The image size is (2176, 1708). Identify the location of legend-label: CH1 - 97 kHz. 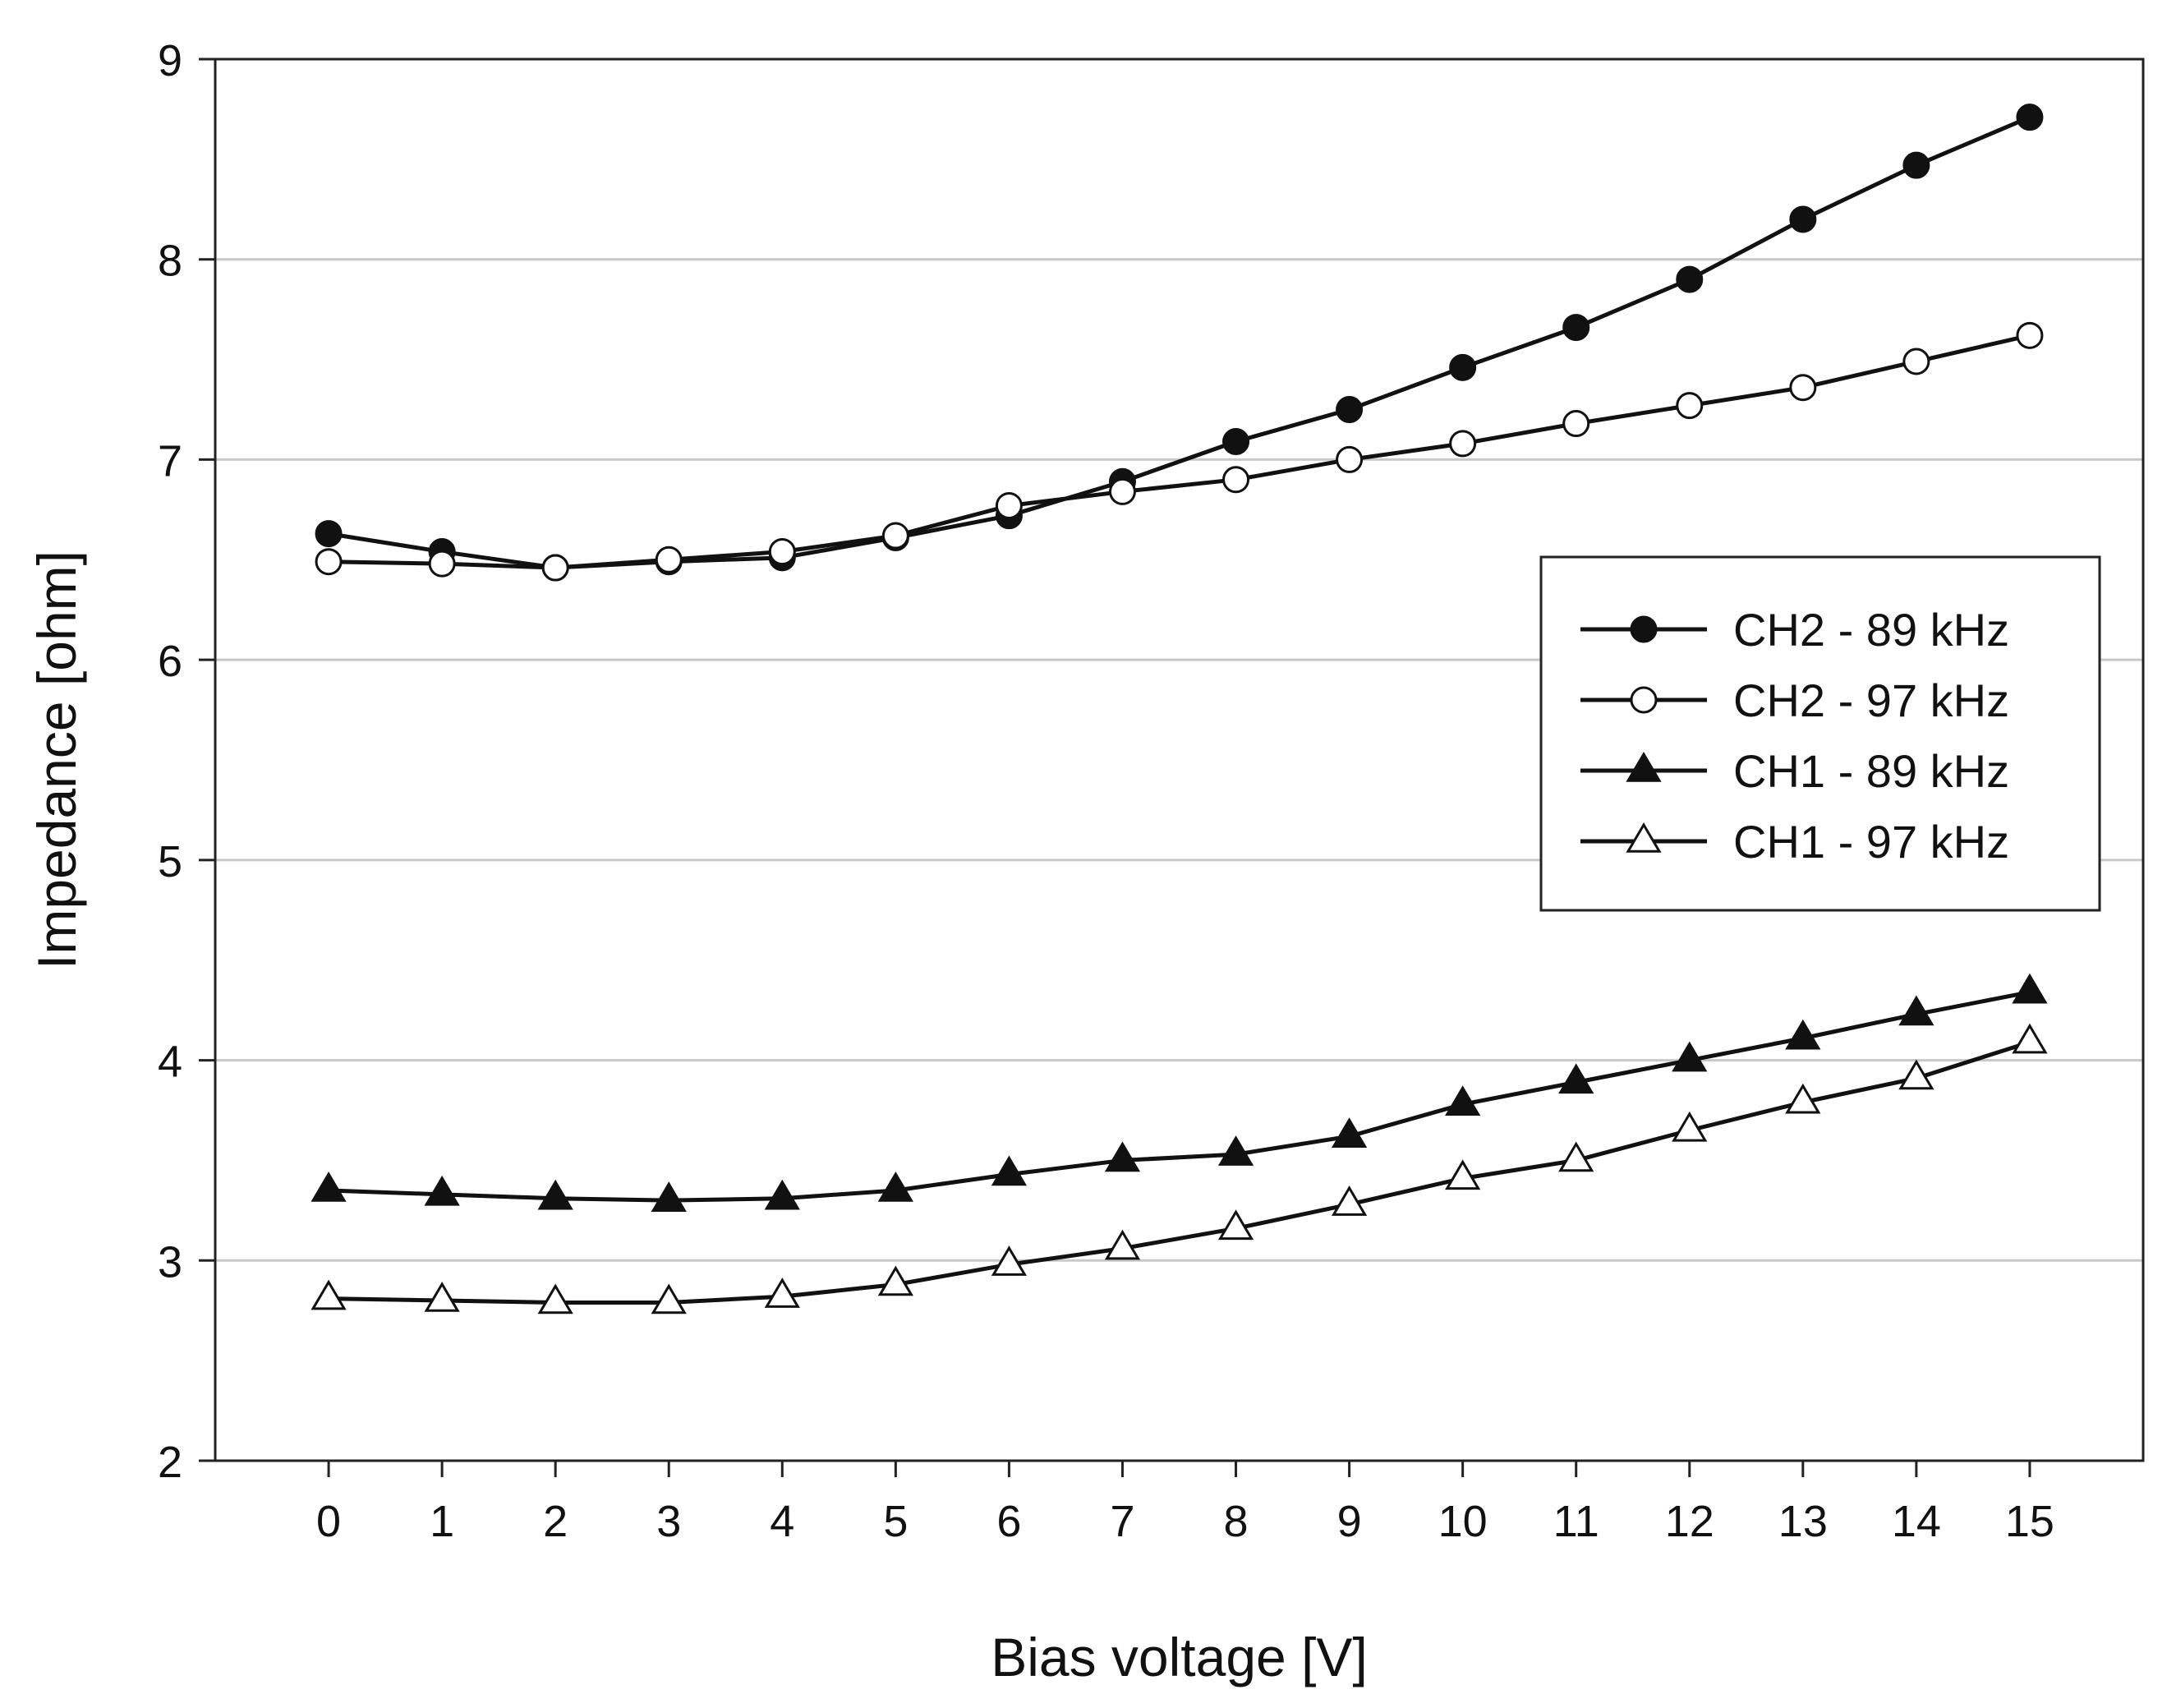
(1871, 842).